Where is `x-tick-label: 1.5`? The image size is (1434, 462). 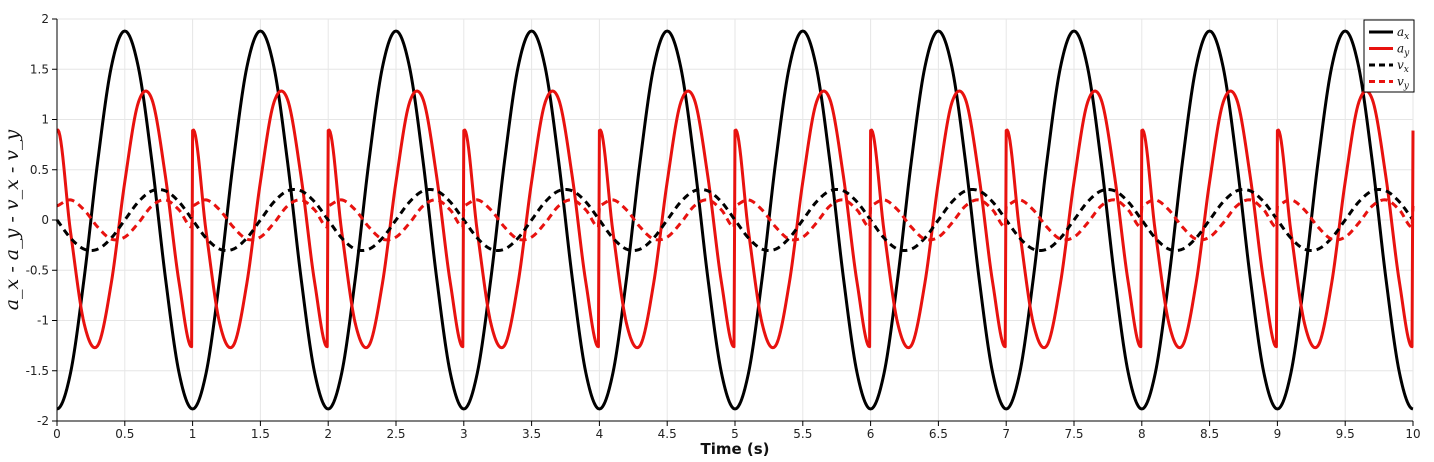
x-tick-label: 1.5 is located at coordinates (260, 434).